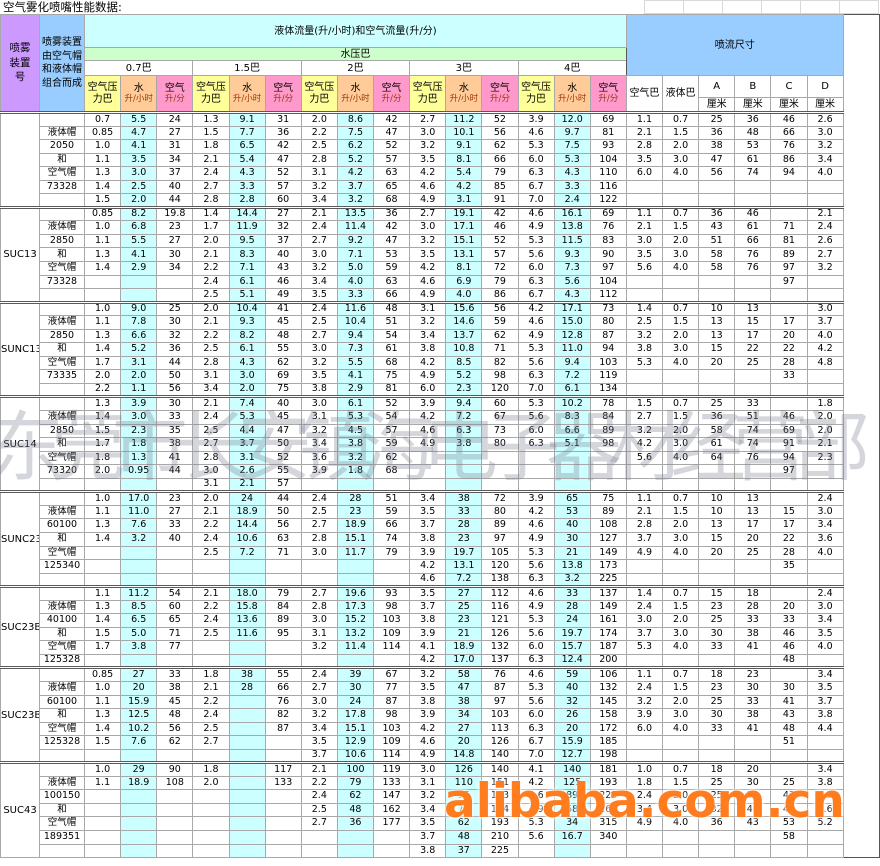 The height and width of the screenshot is (866, 880). I want to click on data-cell: 44, so click(175, 200).